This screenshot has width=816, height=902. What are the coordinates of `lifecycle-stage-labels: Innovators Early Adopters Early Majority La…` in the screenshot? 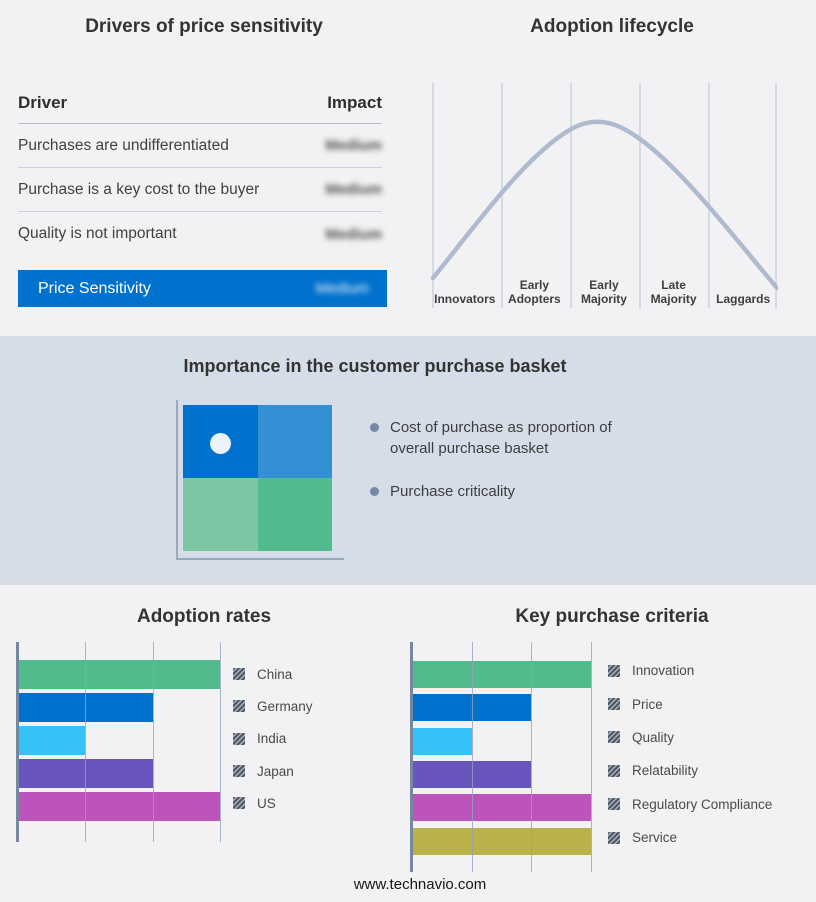 It's located at (604, 290).